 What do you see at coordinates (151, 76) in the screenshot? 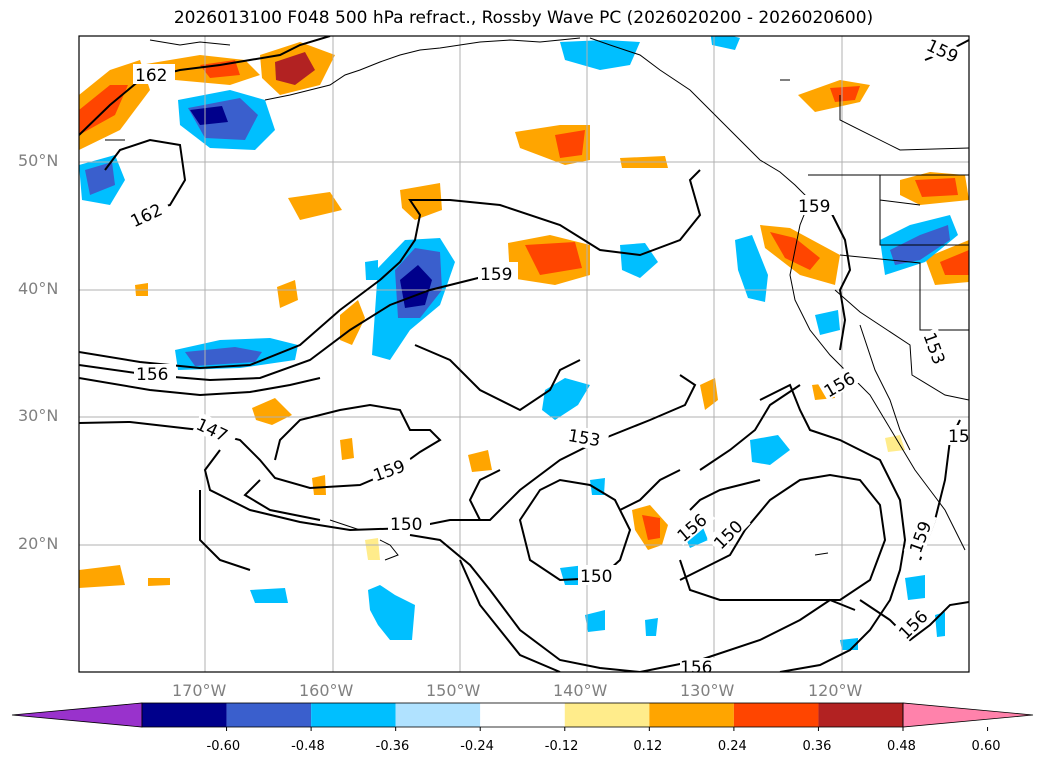
I see `contour-label: 162` at bounding box center [151, 76].